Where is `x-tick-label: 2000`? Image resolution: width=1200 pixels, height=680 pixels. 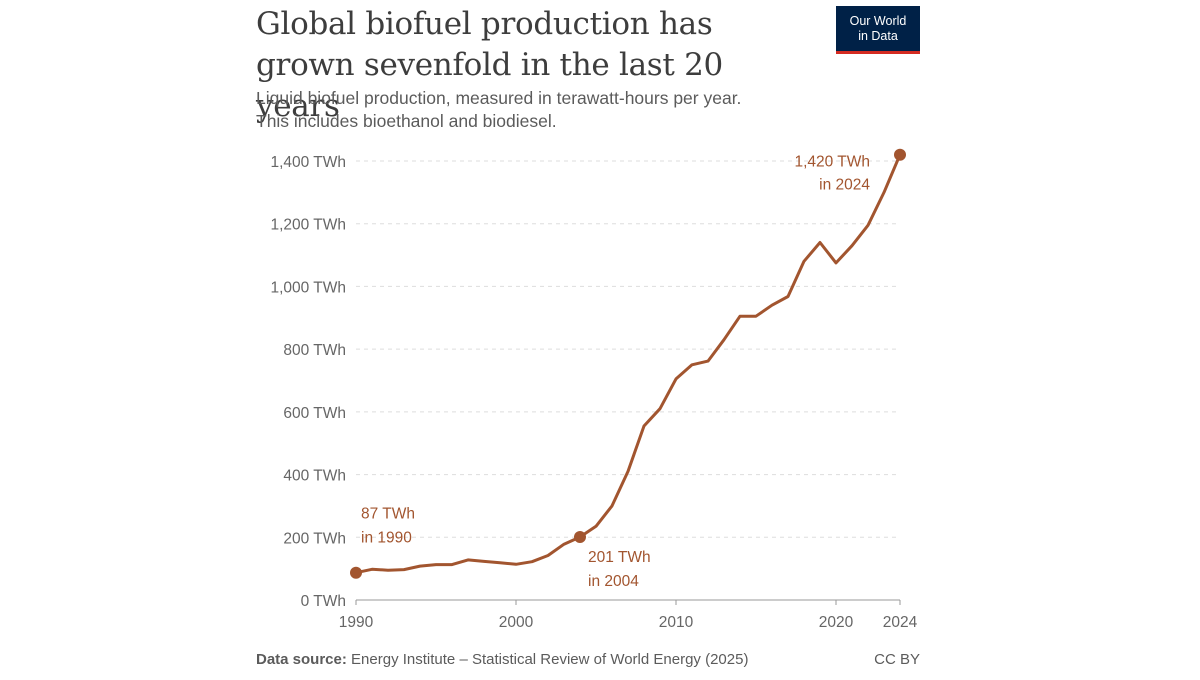 x-tick-label: 2000 is located at coordinates (516, 622).